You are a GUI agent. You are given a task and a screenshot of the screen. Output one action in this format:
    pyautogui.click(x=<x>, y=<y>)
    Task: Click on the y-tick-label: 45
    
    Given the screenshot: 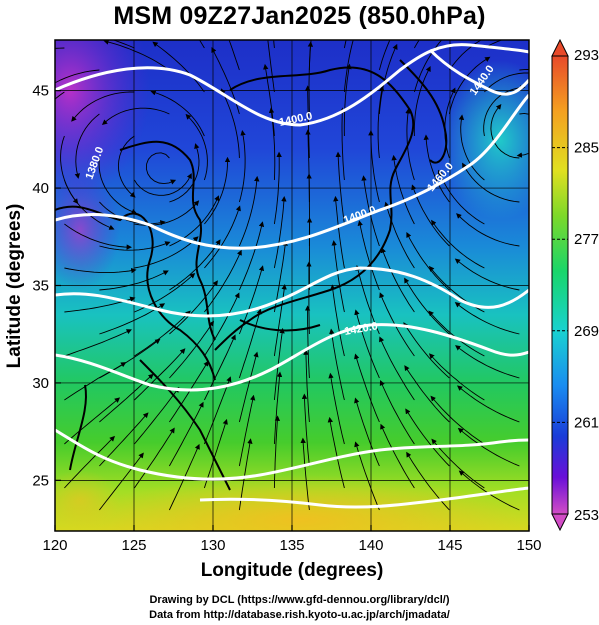 What is the action you would take?
    pyautogui.click(x=40, y=91)
    